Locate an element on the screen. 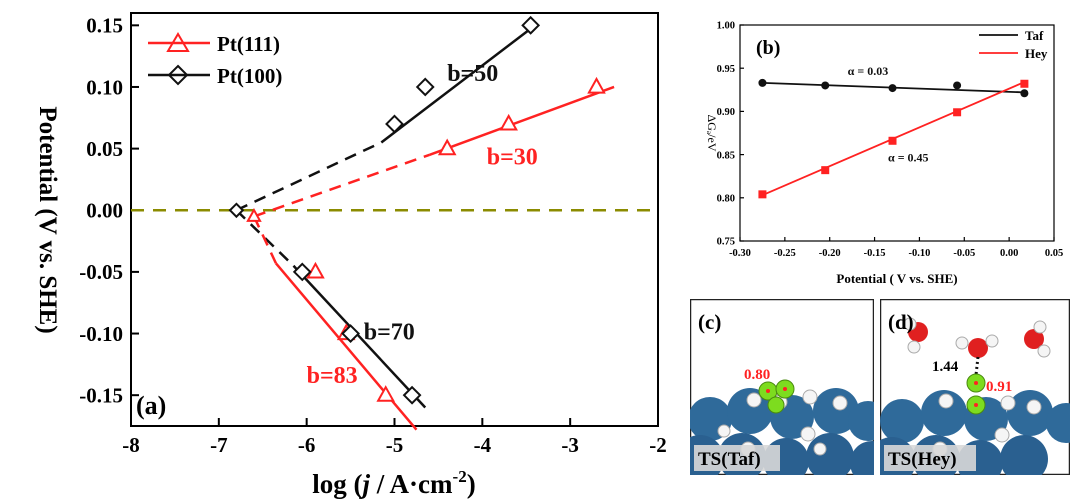 The image size is (1080, 503). y-tick-label-0-15: 0.15 is located at coordinates (104, 26).